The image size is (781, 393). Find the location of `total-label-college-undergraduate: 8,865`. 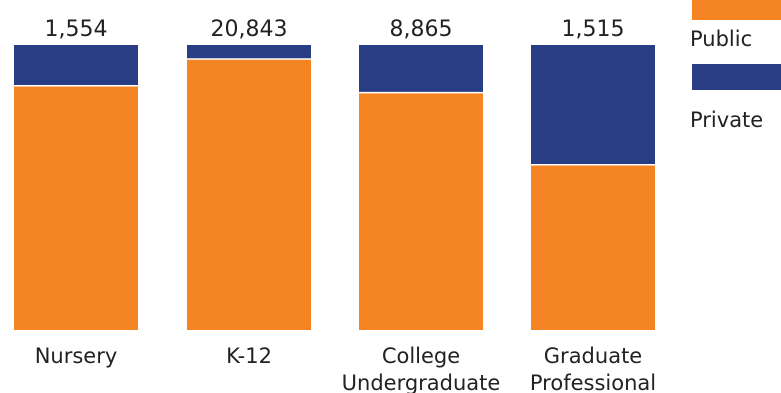

total-label-college-undergraduate: 8,865 is located at coordinates (421, 29).